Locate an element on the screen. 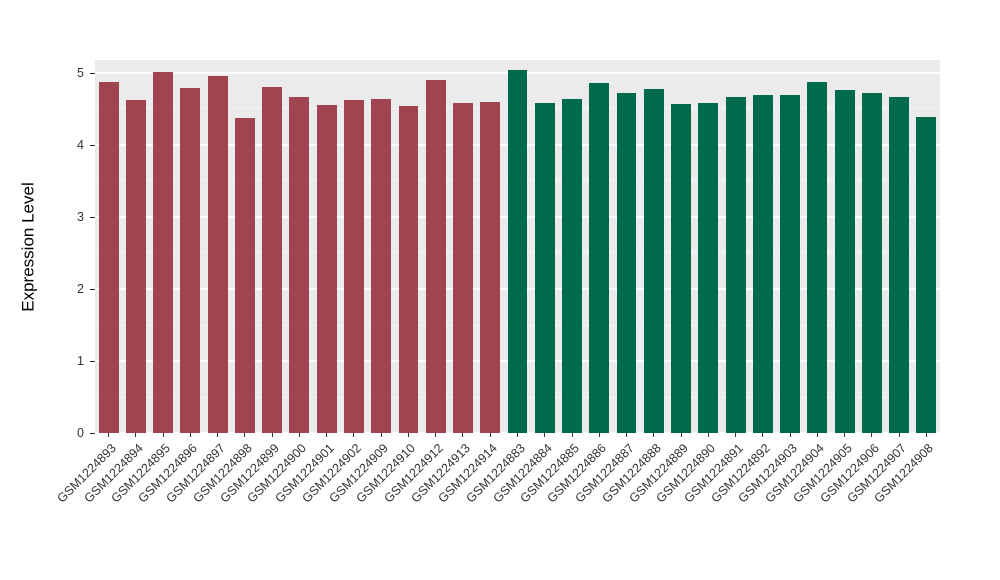 This screenshot has width=1000, height=580. bar-GSM1224913 is located at coordinates (463, 267).